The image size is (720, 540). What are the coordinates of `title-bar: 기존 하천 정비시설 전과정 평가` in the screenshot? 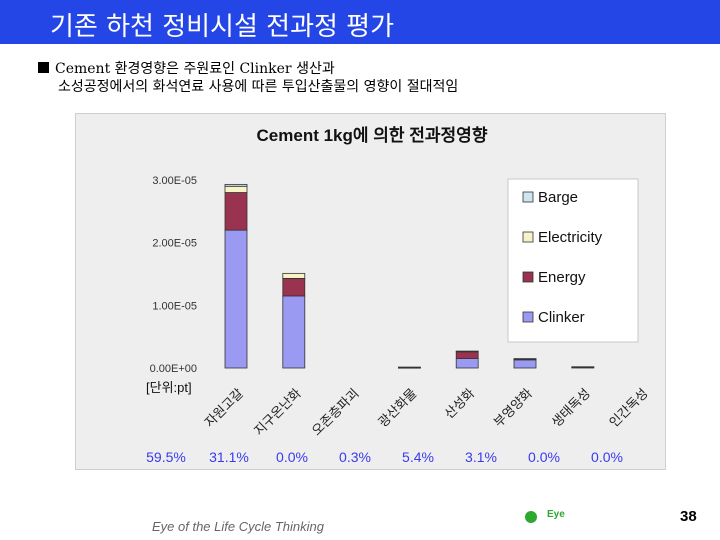 It's located at (360, 22).